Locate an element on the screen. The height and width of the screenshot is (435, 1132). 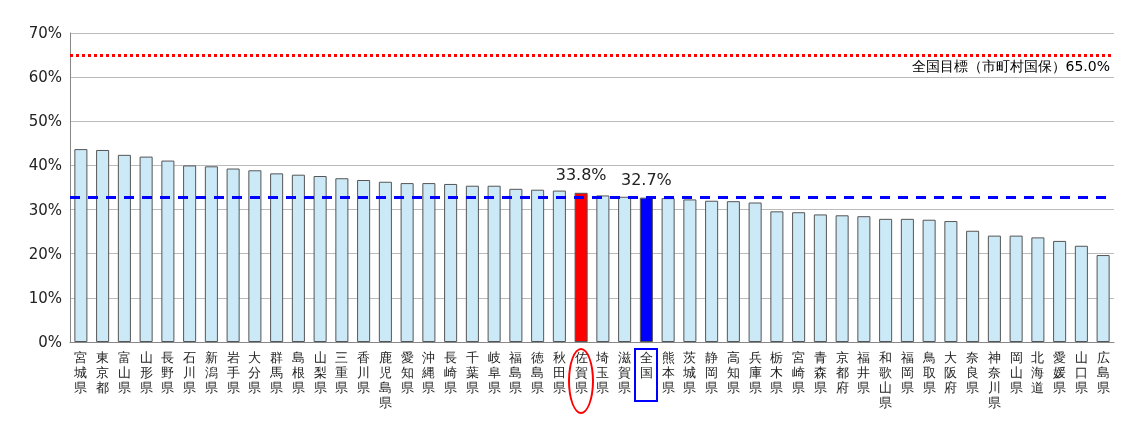
x-tick-label: 高知県 is located at coordinates (733, 372).